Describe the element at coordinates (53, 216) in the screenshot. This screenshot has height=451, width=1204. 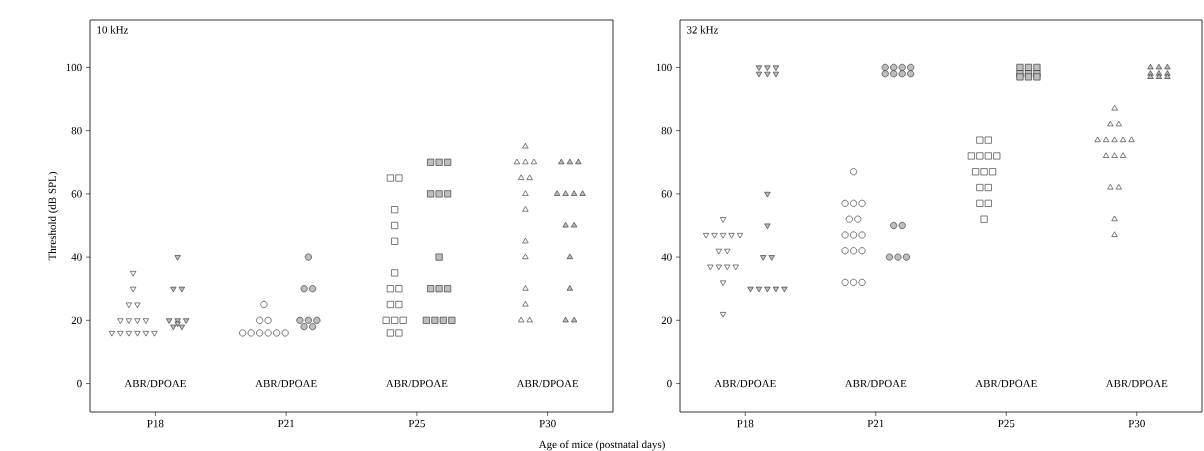
I see `y-axis-title: Threshold (dB SPL)` at that location.